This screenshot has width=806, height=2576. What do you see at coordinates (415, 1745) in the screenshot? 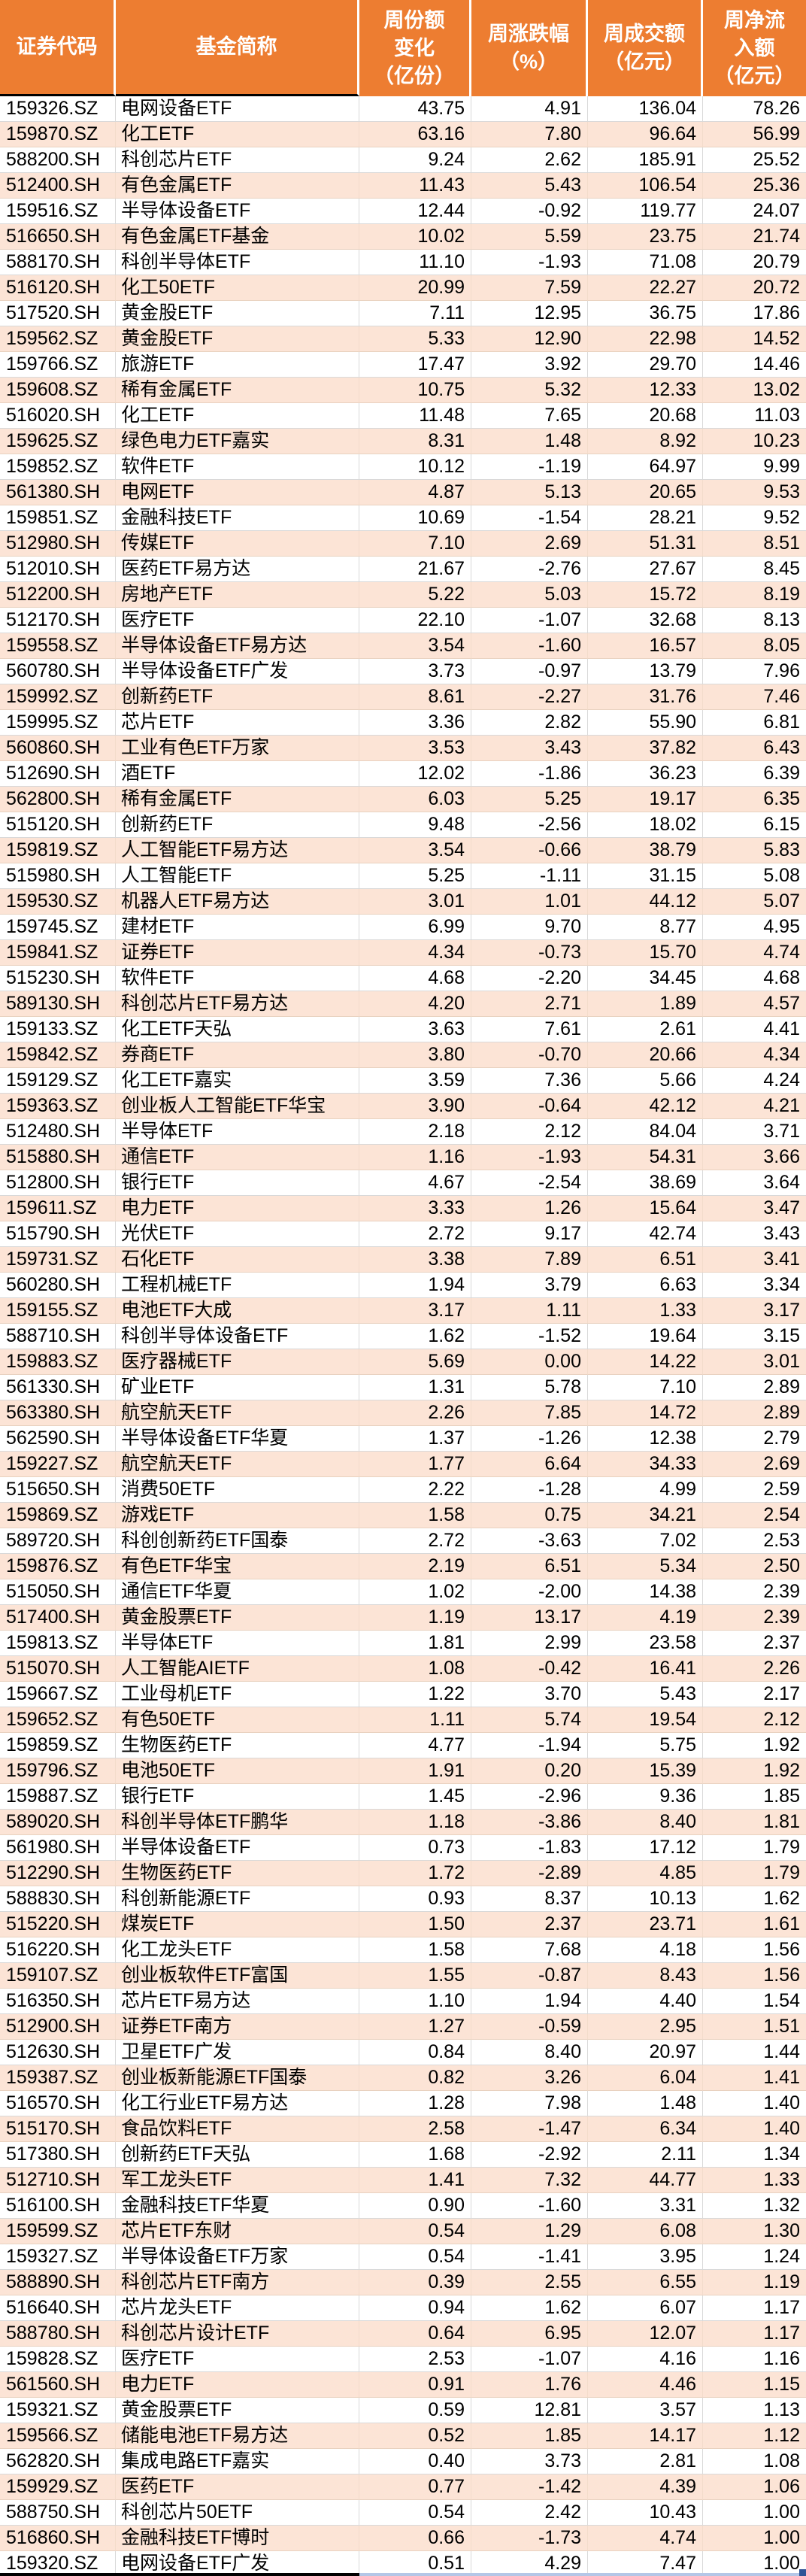
I see `share-change-cell: 4.77` at bounding box center [415, 1745].